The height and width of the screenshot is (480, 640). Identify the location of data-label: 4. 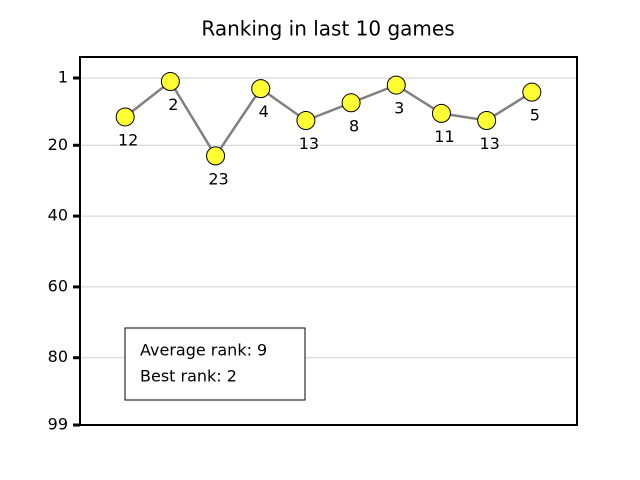
(264, 111).